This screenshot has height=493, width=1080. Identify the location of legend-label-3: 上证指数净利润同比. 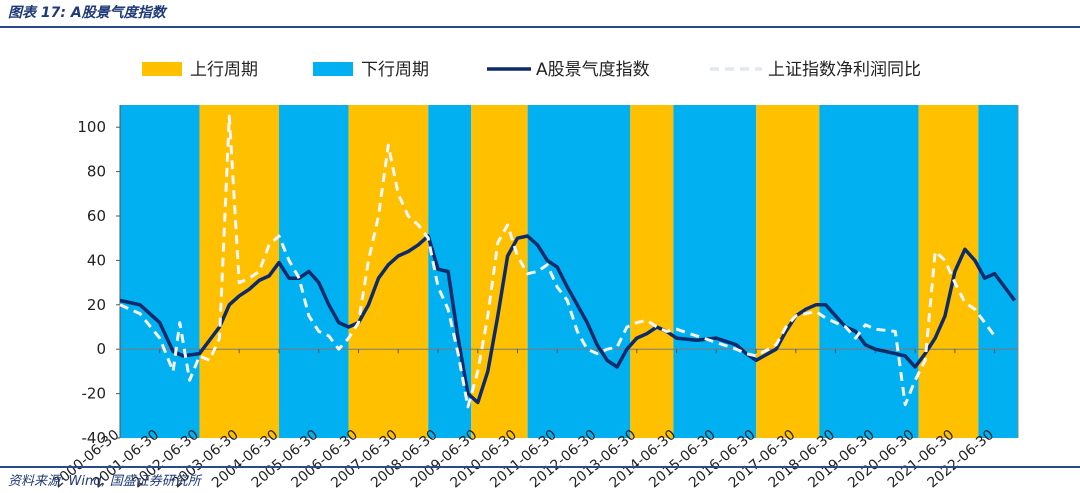
(844, 70).